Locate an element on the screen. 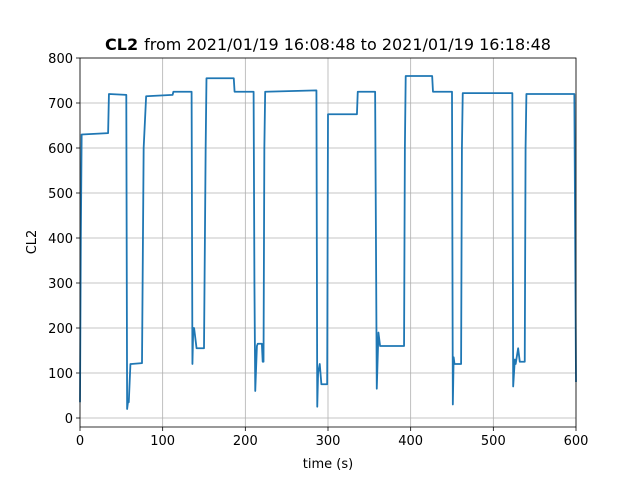 The image size is (640, 480). x-tick-label: 400 is located at coordinates (410, 441).